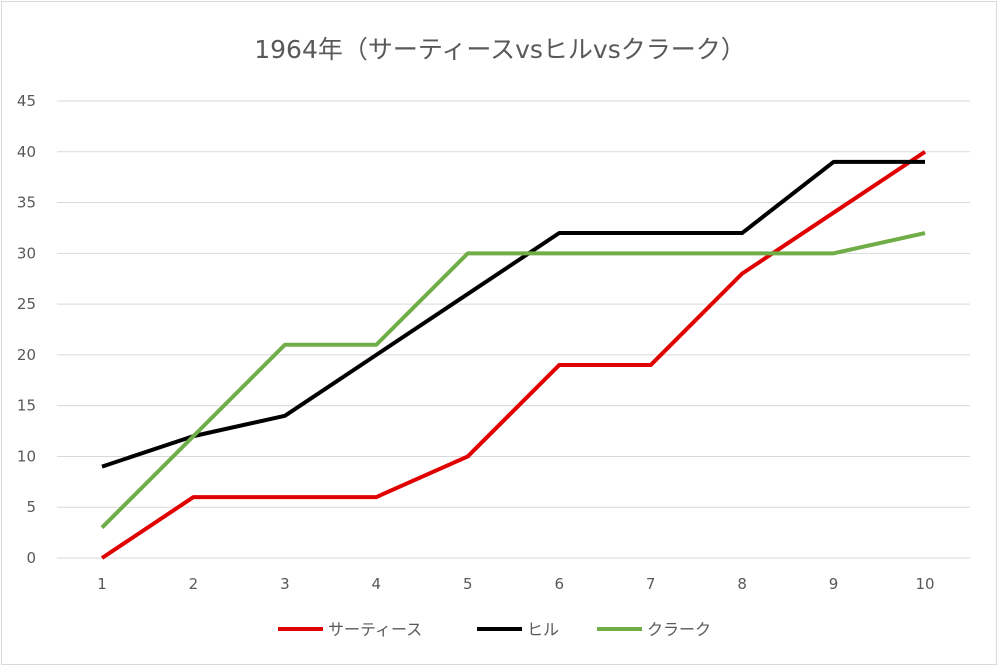 The image size is (1000, 668). I want to click on y-tick-label: 5, so click(31, 507).